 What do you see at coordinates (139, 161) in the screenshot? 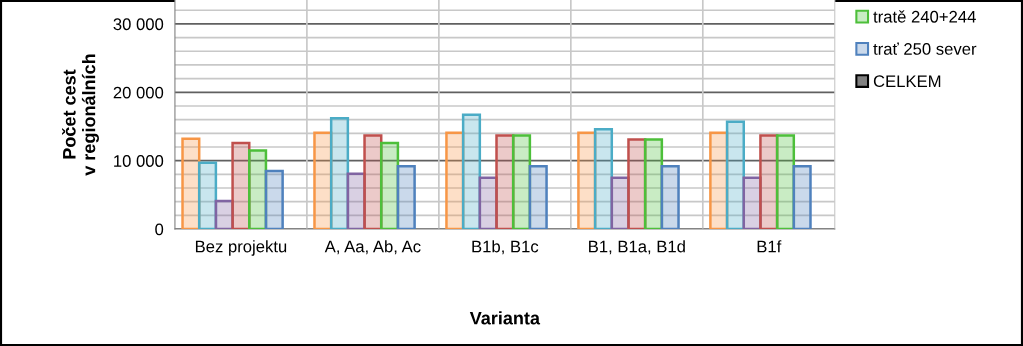
I see `y-tick-label: 10 000` at bounding box center [139, 161].